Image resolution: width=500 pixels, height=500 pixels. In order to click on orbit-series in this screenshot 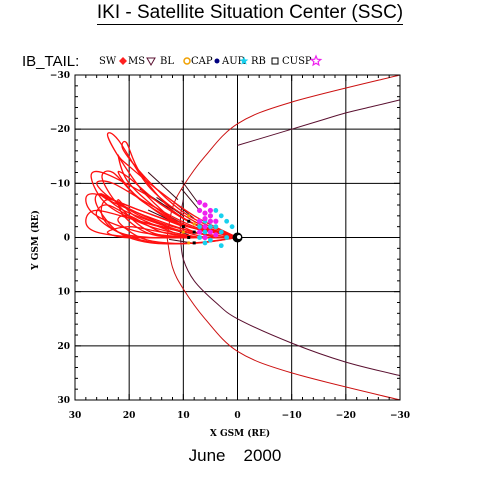, I will do `click(161, 188)`.